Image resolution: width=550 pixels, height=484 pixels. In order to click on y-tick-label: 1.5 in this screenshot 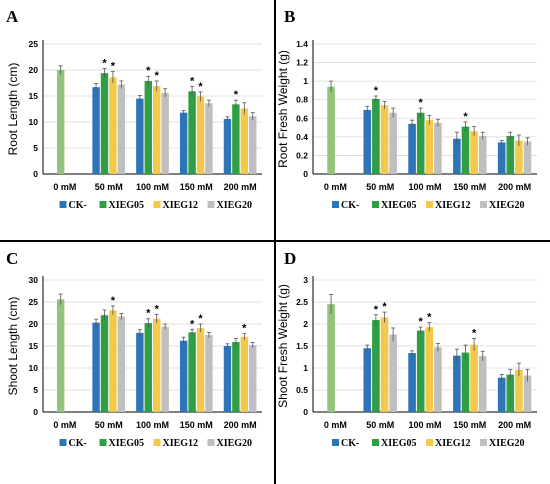, I will do `click(302, 346)`.